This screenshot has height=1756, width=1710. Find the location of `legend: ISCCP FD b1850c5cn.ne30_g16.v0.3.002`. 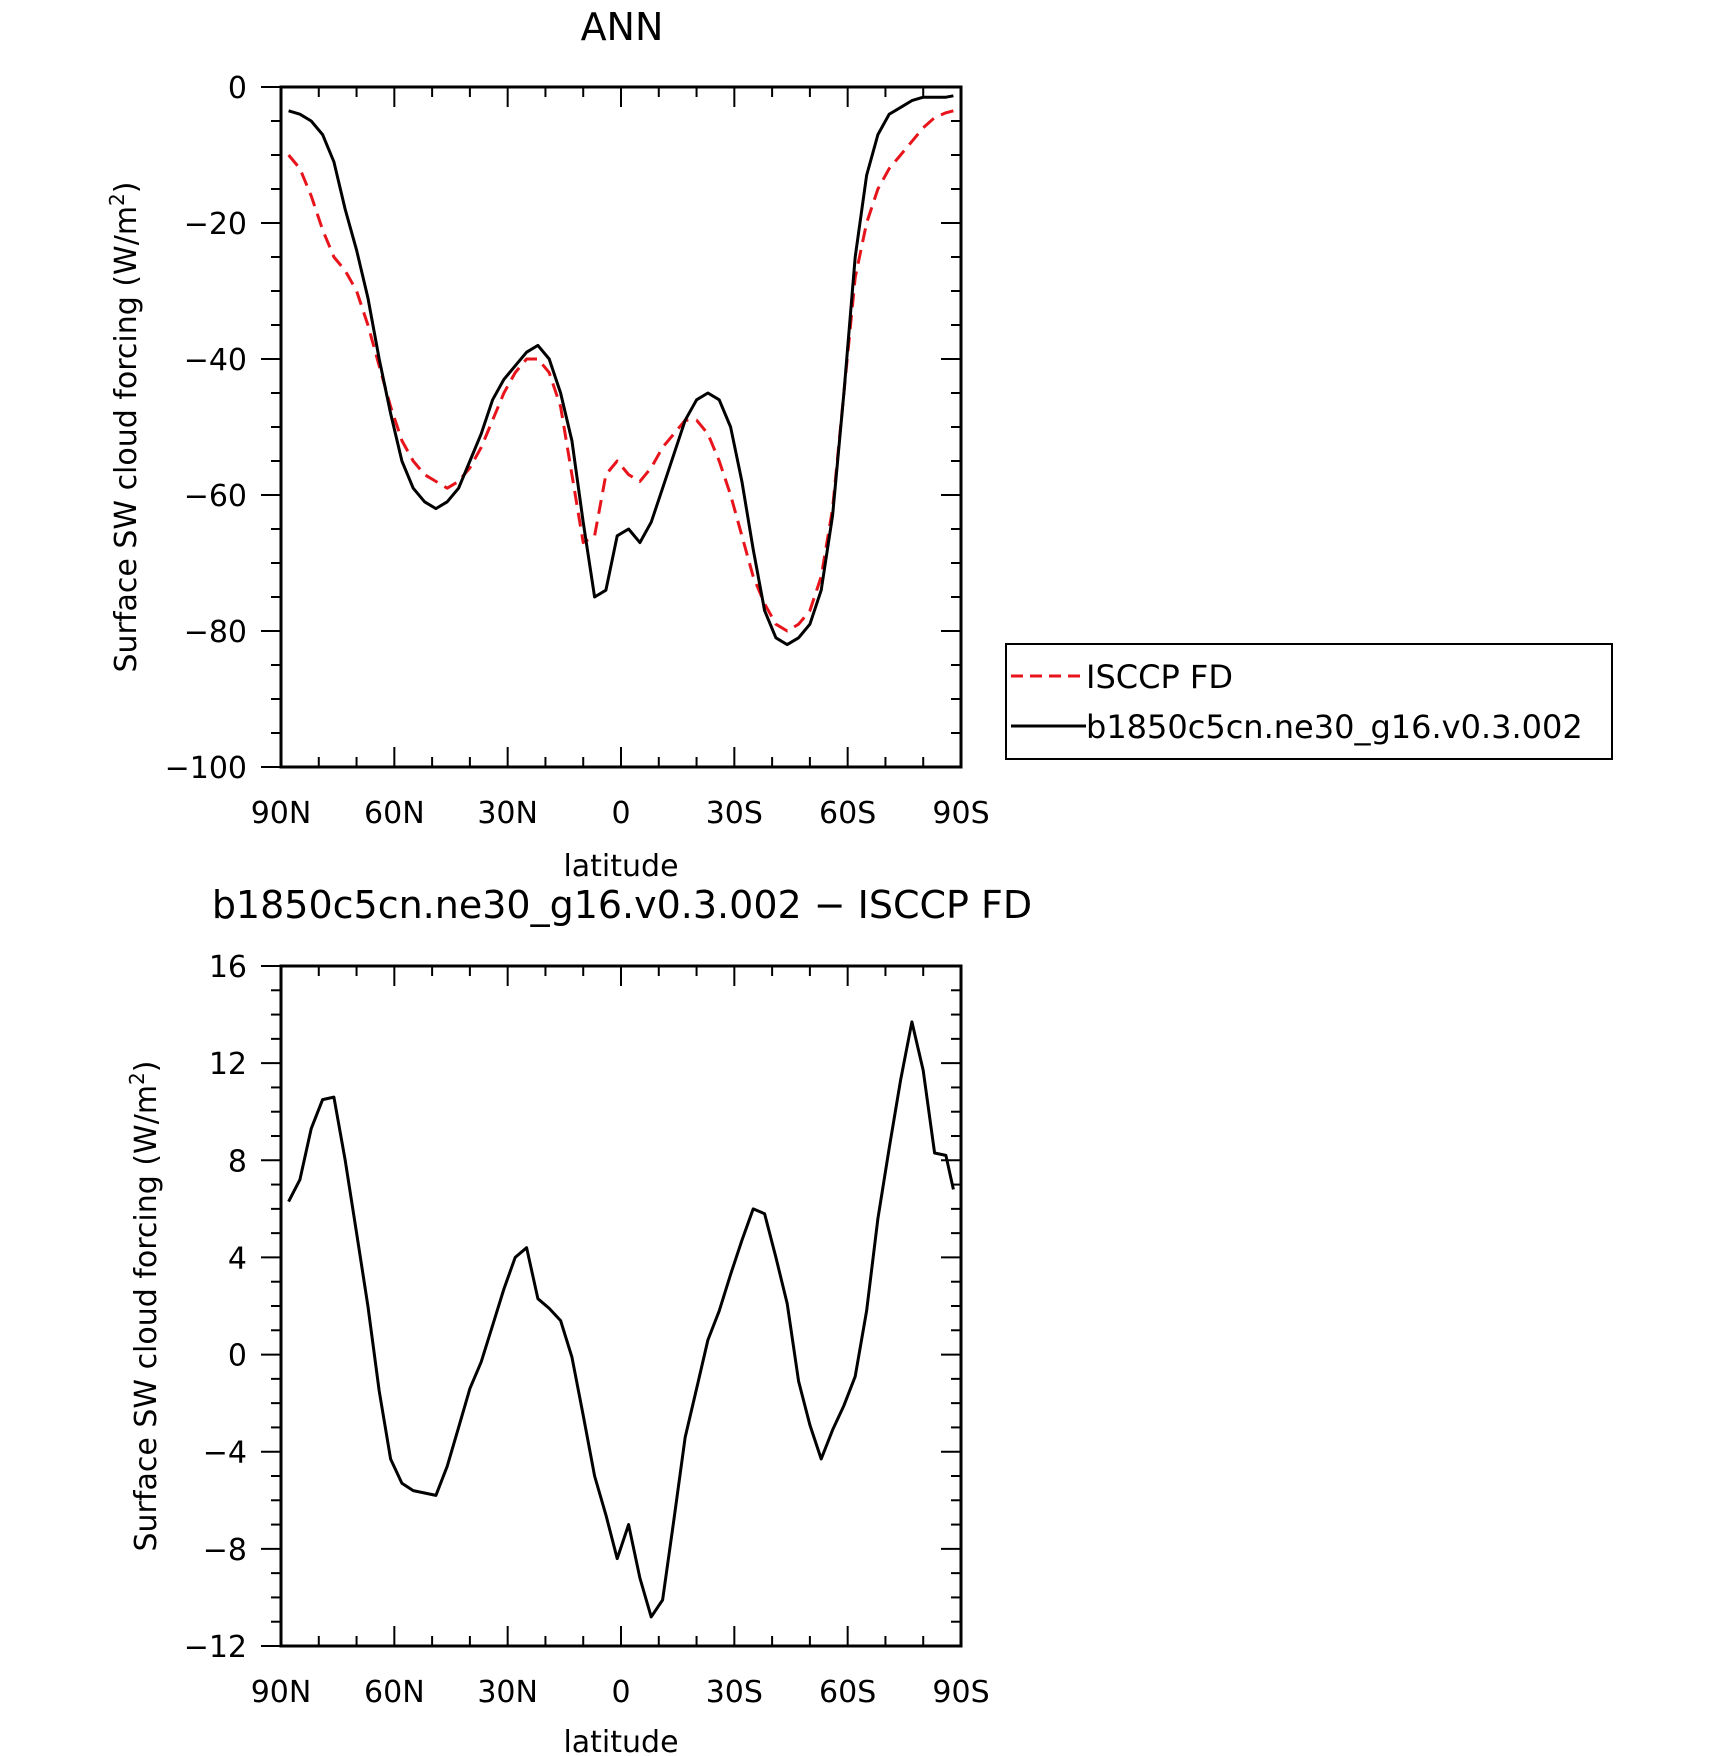

legend: ISCCP FD b1850c5cn.ne30_g16.v0.3.002 is located at coordinates (1309, 701).